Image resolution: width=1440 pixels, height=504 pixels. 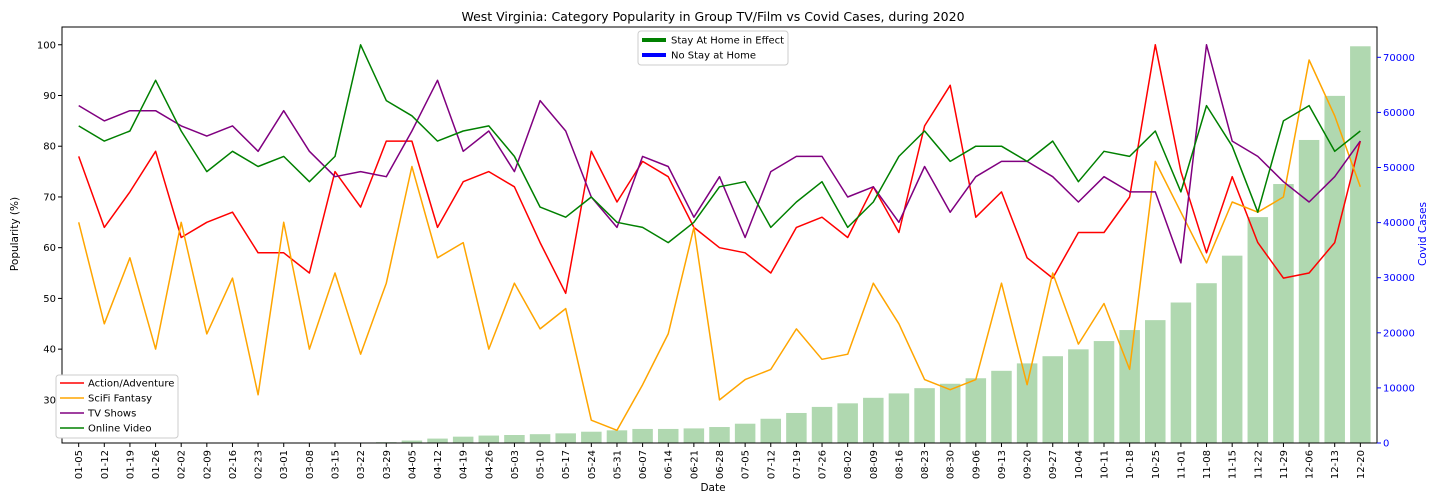 What do you see at coordinates (1399, 113) in the screenshot?
I see `y2-tick-label: 60000` at bounding box center [1399, 113].